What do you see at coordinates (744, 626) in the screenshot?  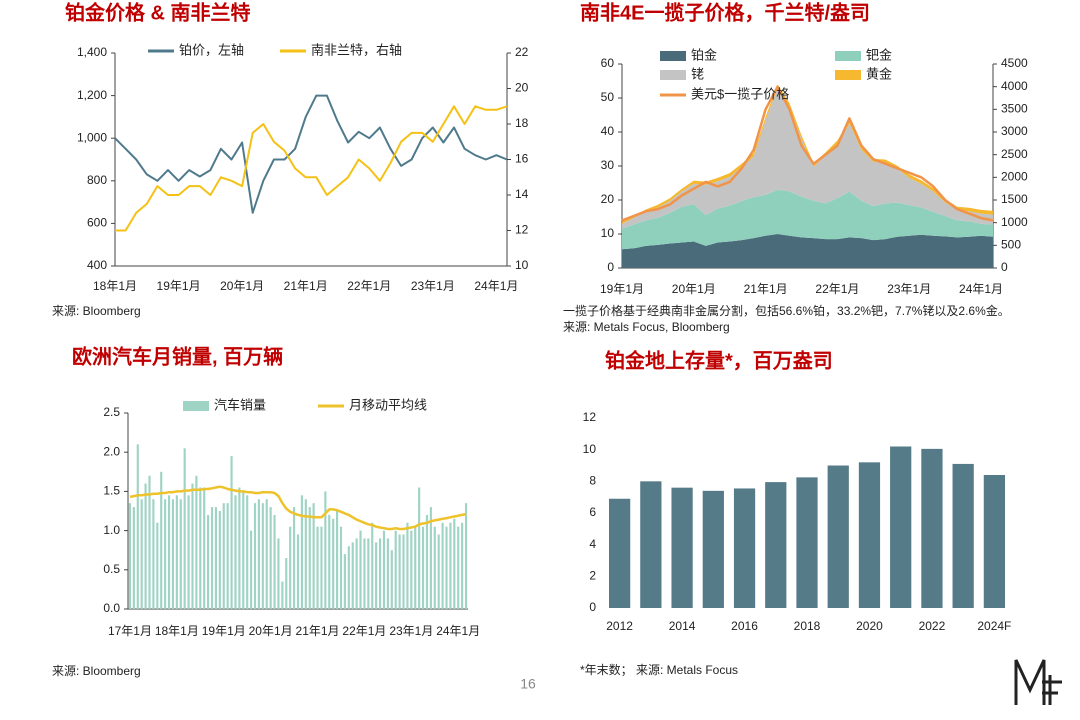 I see `x-tick-label: 2016` at bounding box center [744, 626].